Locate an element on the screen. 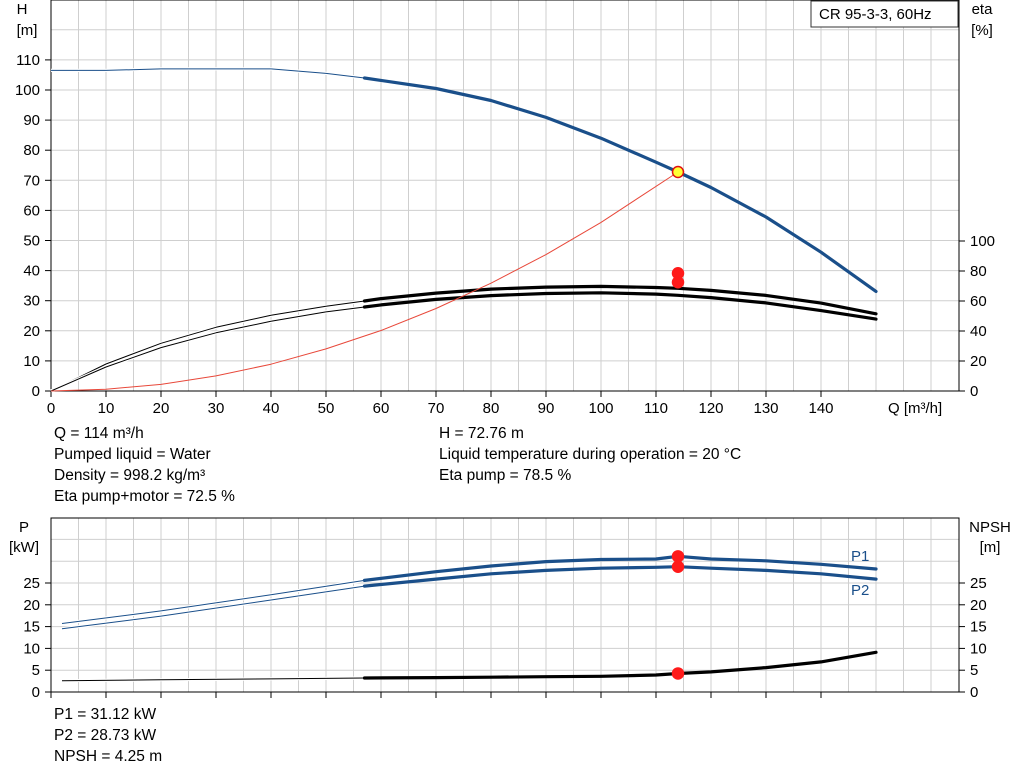 Image resolution: width=1024 pixels, height=781 pixels. density-value: Density = 998.2 kg/m³ is located at coordinates (130, 475).